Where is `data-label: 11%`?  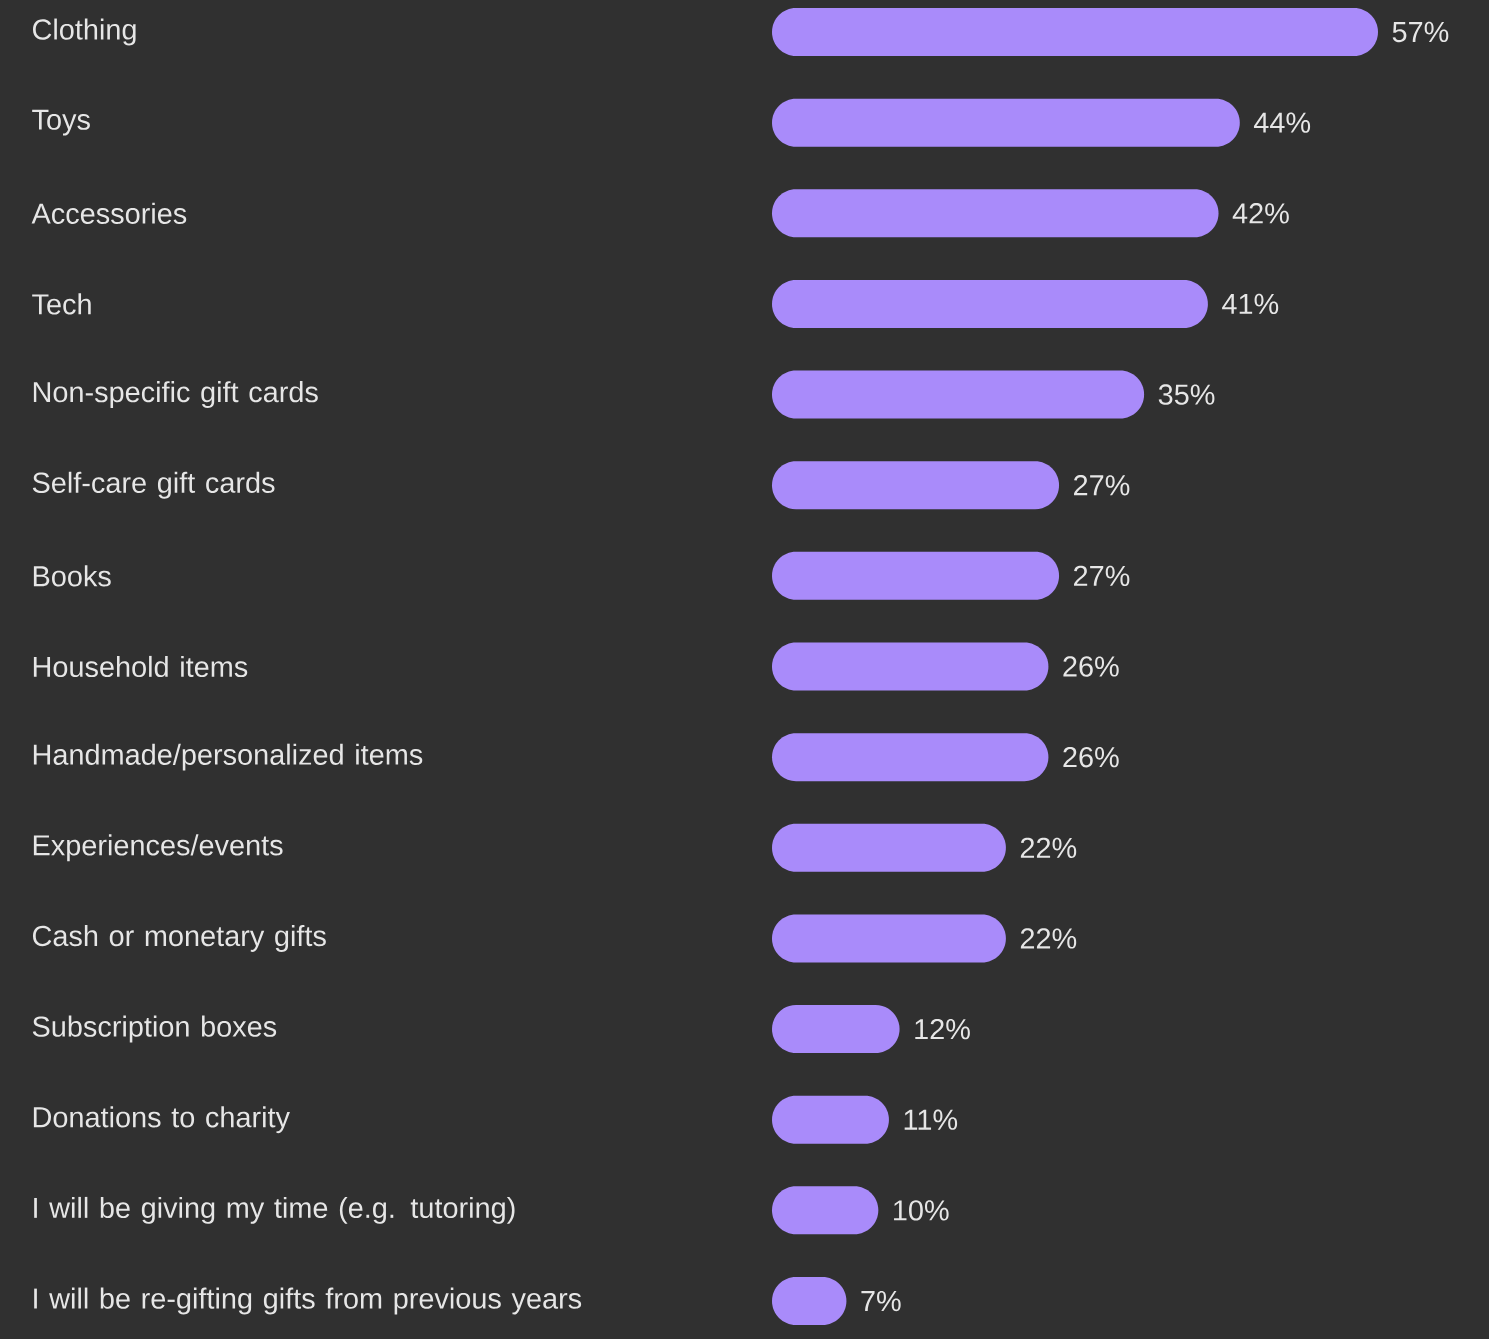 data-label: 11% is located at coordinates (931, 1119).